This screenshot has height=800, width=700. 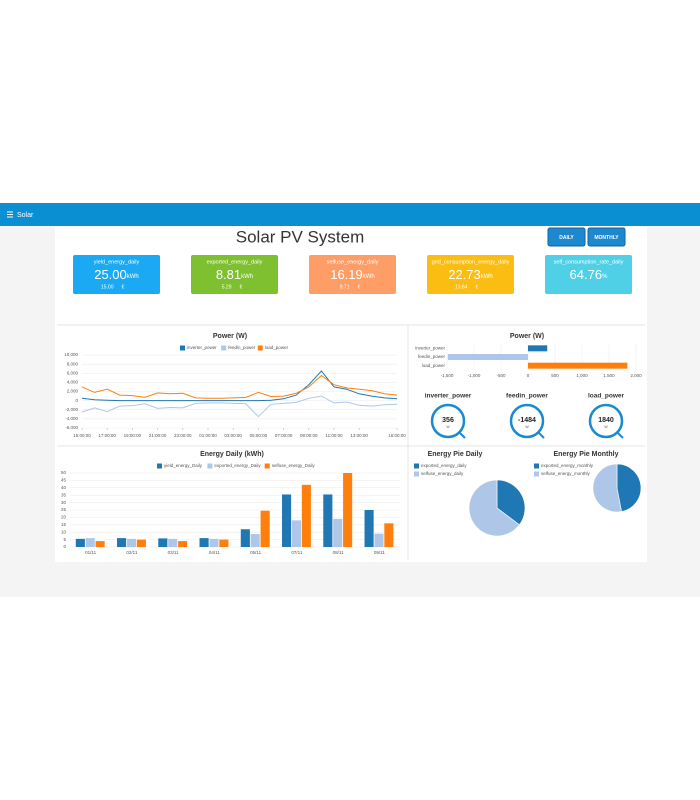 What do you see at coordinates (294, 465) in the screenshot?
I see `legend-label: selfuse_energy_Daily` at bounding box center [294, 465].